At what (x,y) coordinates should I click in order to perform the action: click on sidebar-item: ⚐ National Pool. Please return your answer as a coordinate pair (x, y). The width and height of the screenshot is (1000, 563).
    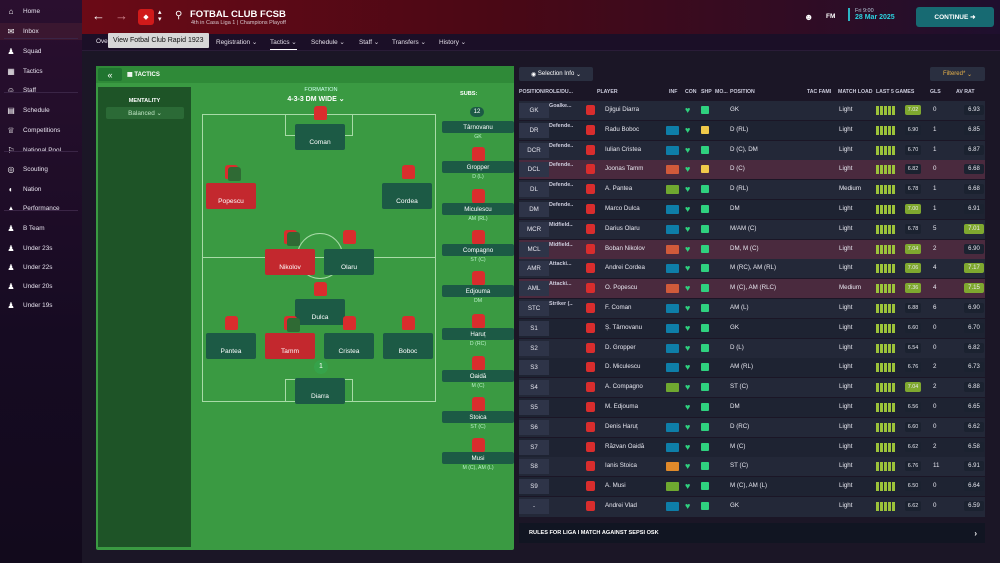
    Looking at the image, I should click on (41, 150).